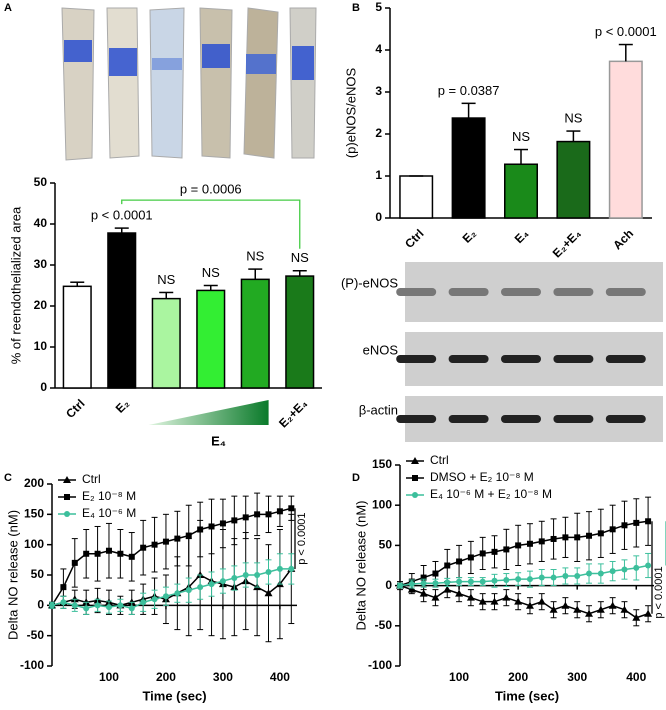 The image size is (666, 710). Describe the element at coordinates (41, 223) in the screenshot. I see `y-tick-label: 40` at that location.